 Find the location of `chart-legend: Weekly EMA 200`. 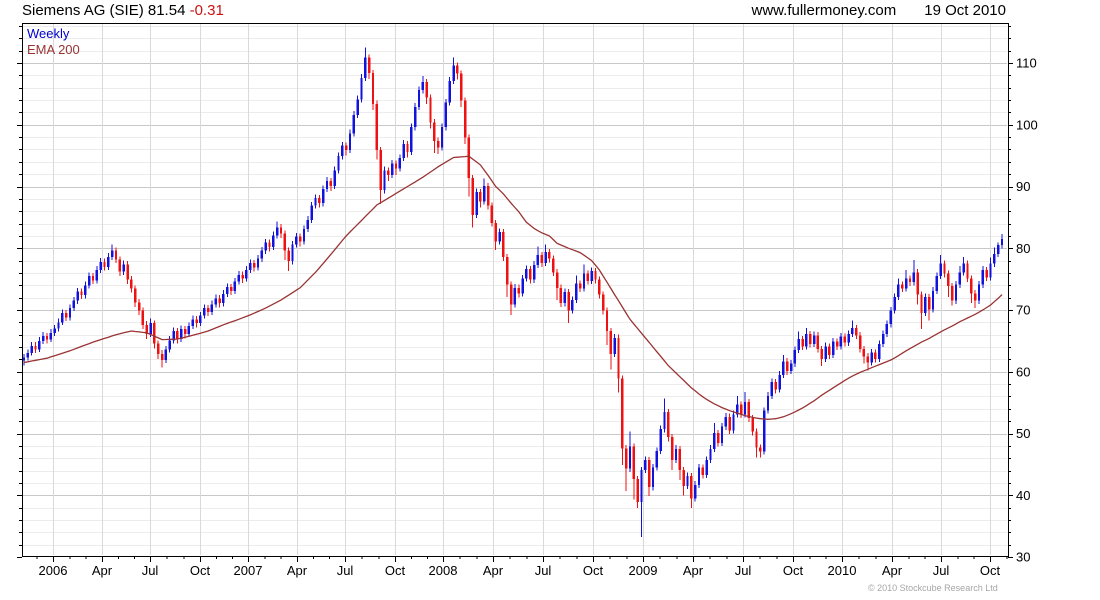

chart-legend: Weekly EMA 200 is located at coordinates (53, 42).